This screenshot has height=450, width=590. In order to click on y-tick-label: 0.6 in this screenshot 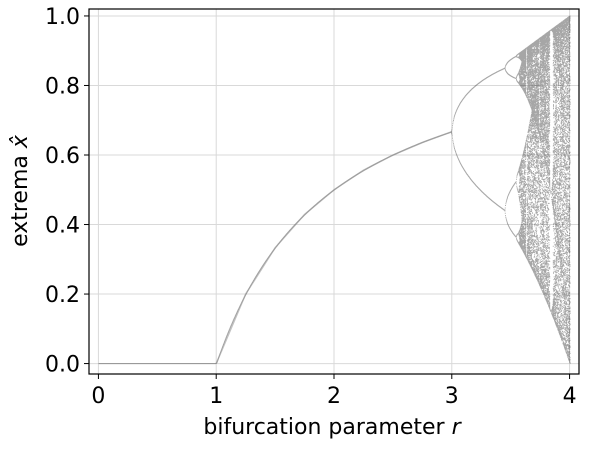, I will do `click(62, 156)`.